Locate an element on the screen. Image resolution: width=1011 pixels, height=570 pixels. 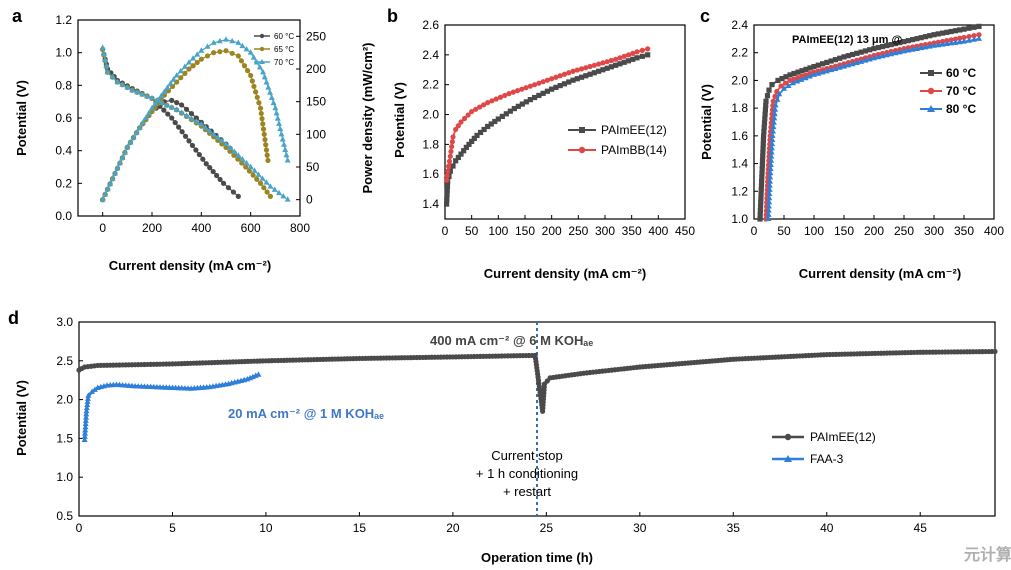
x-tick-label: 45 is located at coordinates (921, 528).